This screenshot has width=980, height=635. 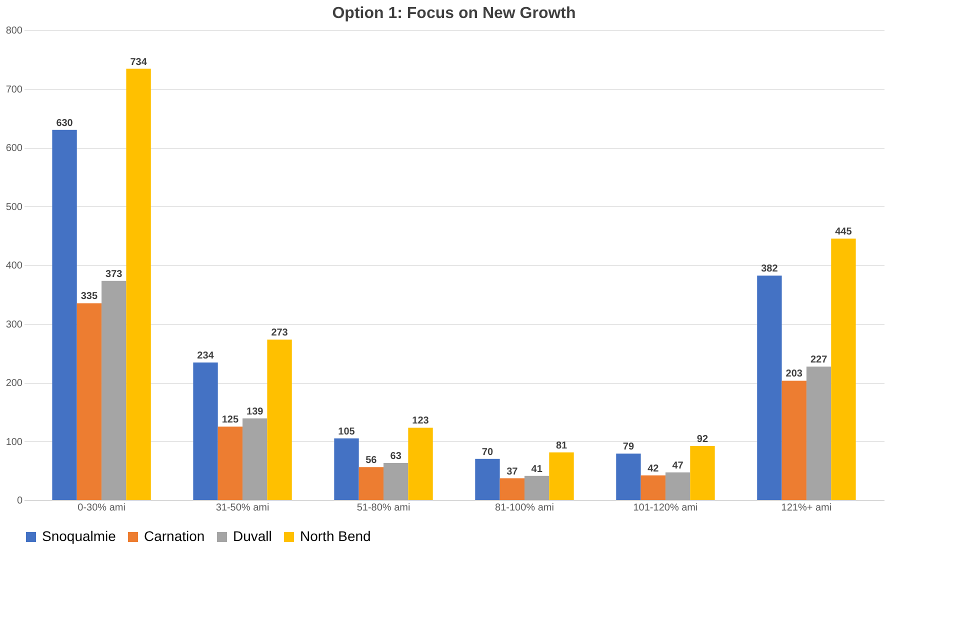 What do you see at coordinates (335, 536) in the screenshot?
I see `legend-label: North Bend` at bounding box center [335, 536].